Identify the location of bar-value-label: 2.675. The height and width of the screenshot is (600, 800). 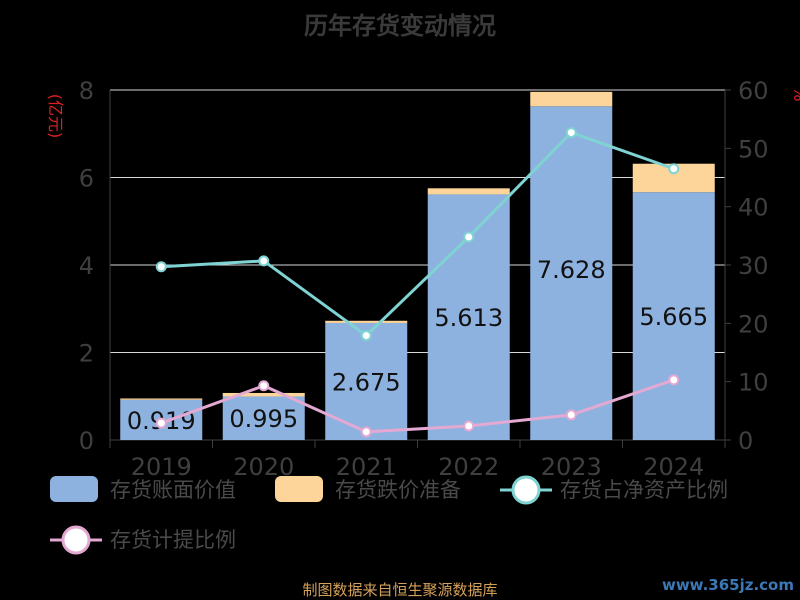
(366, 382).